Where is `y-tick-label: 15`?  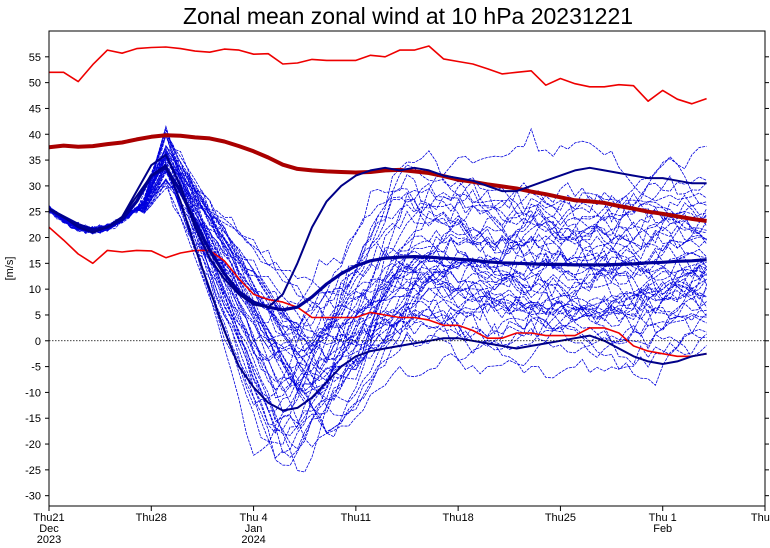 y-tick-label: 15 is located at coordinates (35, 264).